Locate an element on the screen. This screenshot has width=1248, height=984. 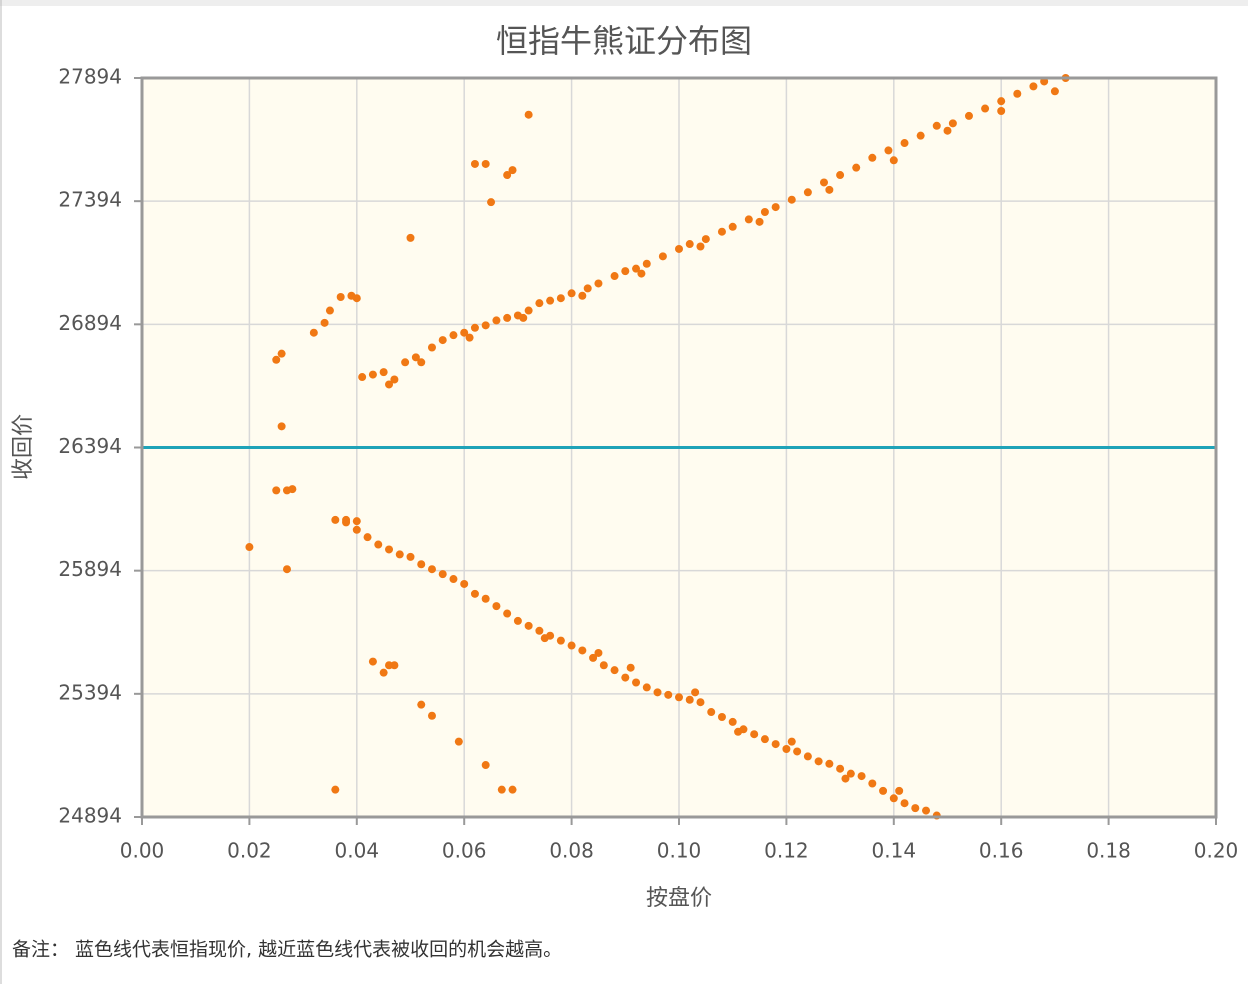
y-tick-label: 26894 is located at coordinates (90, 323).